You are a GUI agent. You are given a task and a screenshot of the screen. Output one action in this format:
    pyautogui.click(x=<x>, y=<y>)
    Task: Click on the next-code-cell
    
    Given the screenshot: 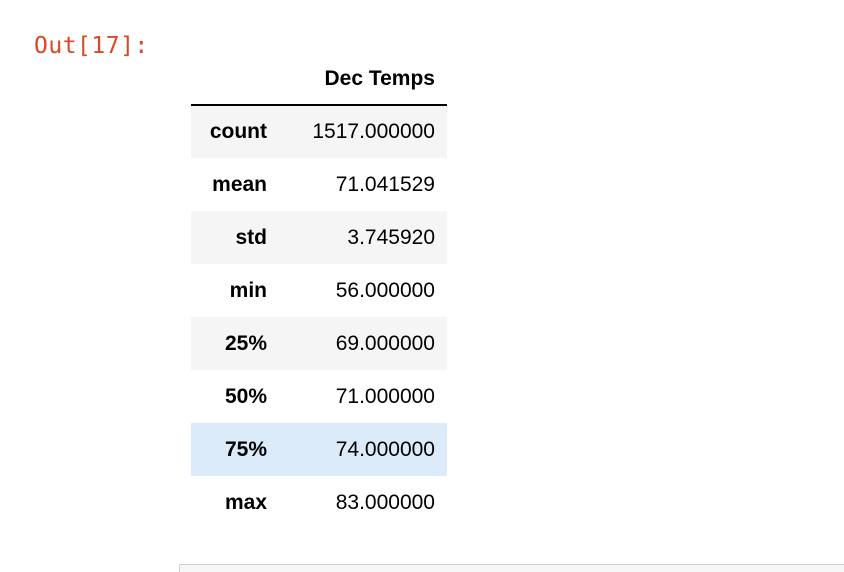 What is the action you would take?
    pyautogui.click(x=511, y=568)
    